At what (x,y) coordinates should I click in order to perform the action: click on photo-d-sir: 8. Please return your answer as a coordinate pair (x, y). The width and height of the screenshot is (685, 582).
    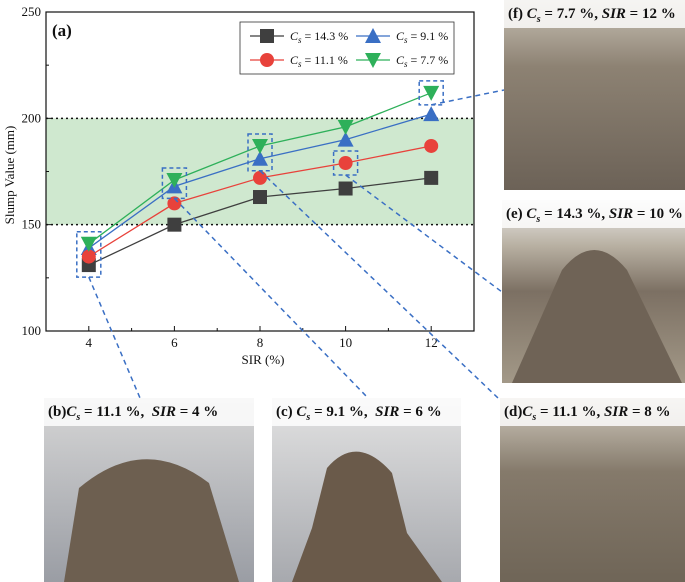
    Looking at the image, I should click on (648, 412).